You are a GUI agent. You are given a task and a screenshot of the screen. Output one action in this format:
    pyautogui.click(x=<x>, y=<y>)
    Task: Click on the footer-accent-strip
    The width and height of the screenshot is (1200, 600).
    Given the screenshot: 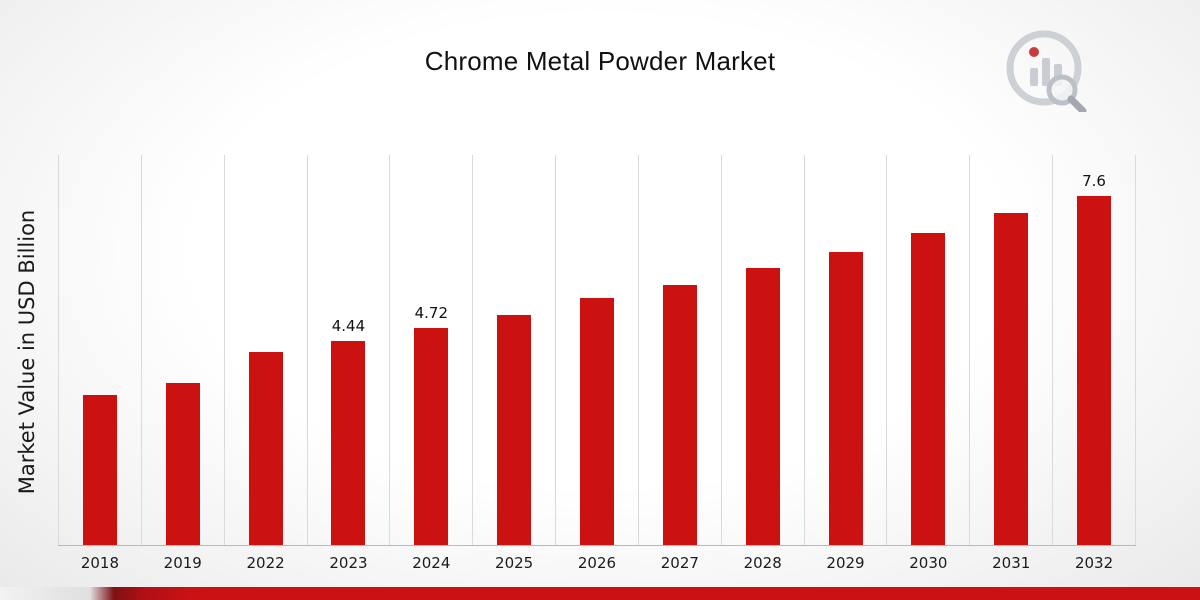 What is the action you would take?
    pyautogui.click(x=600, y=593)
    